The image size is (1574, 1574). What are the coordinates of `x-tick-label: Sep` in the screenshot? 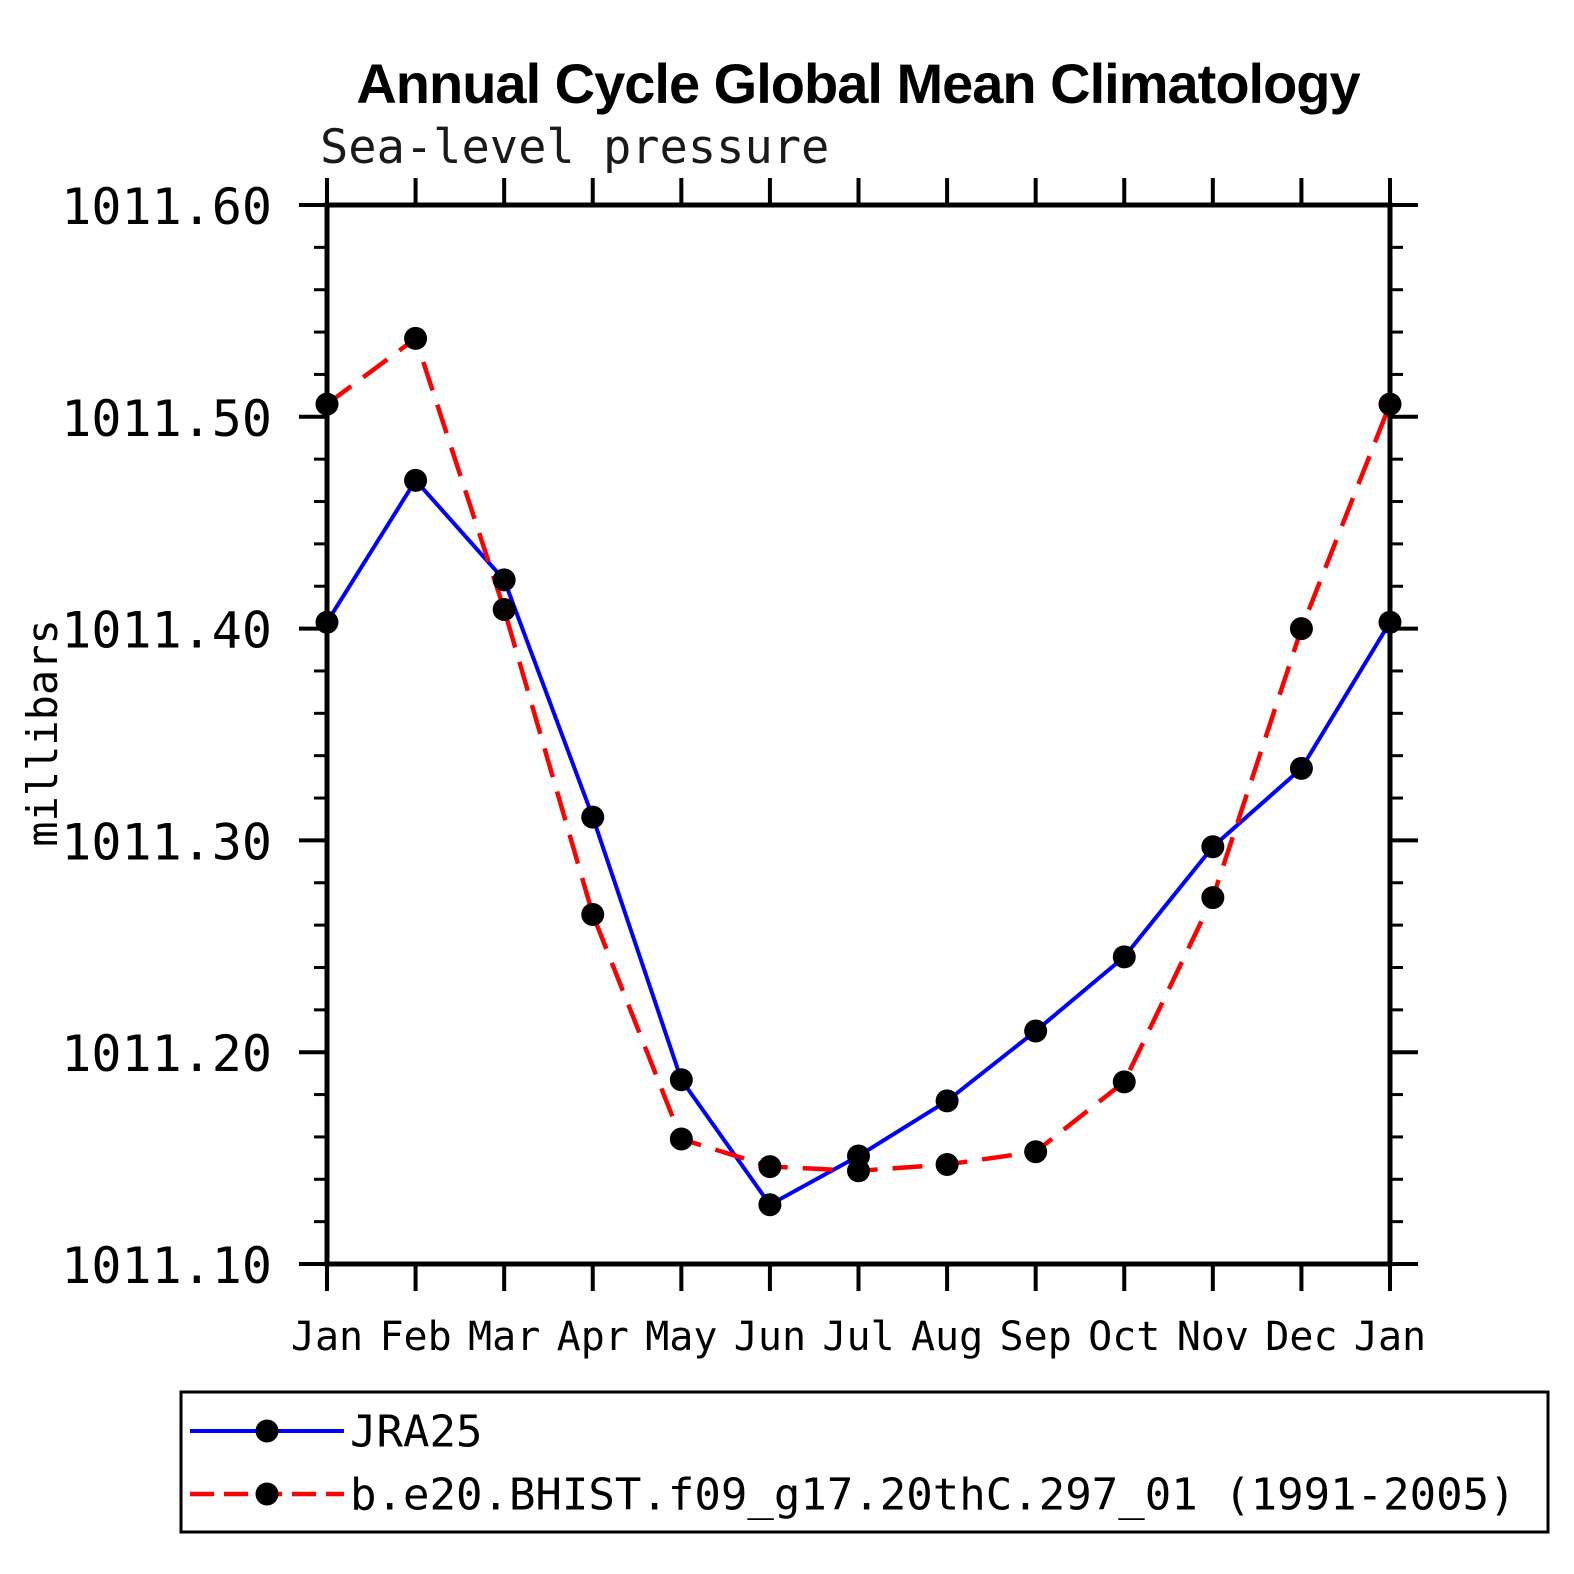 It's located at (1036, 1337).